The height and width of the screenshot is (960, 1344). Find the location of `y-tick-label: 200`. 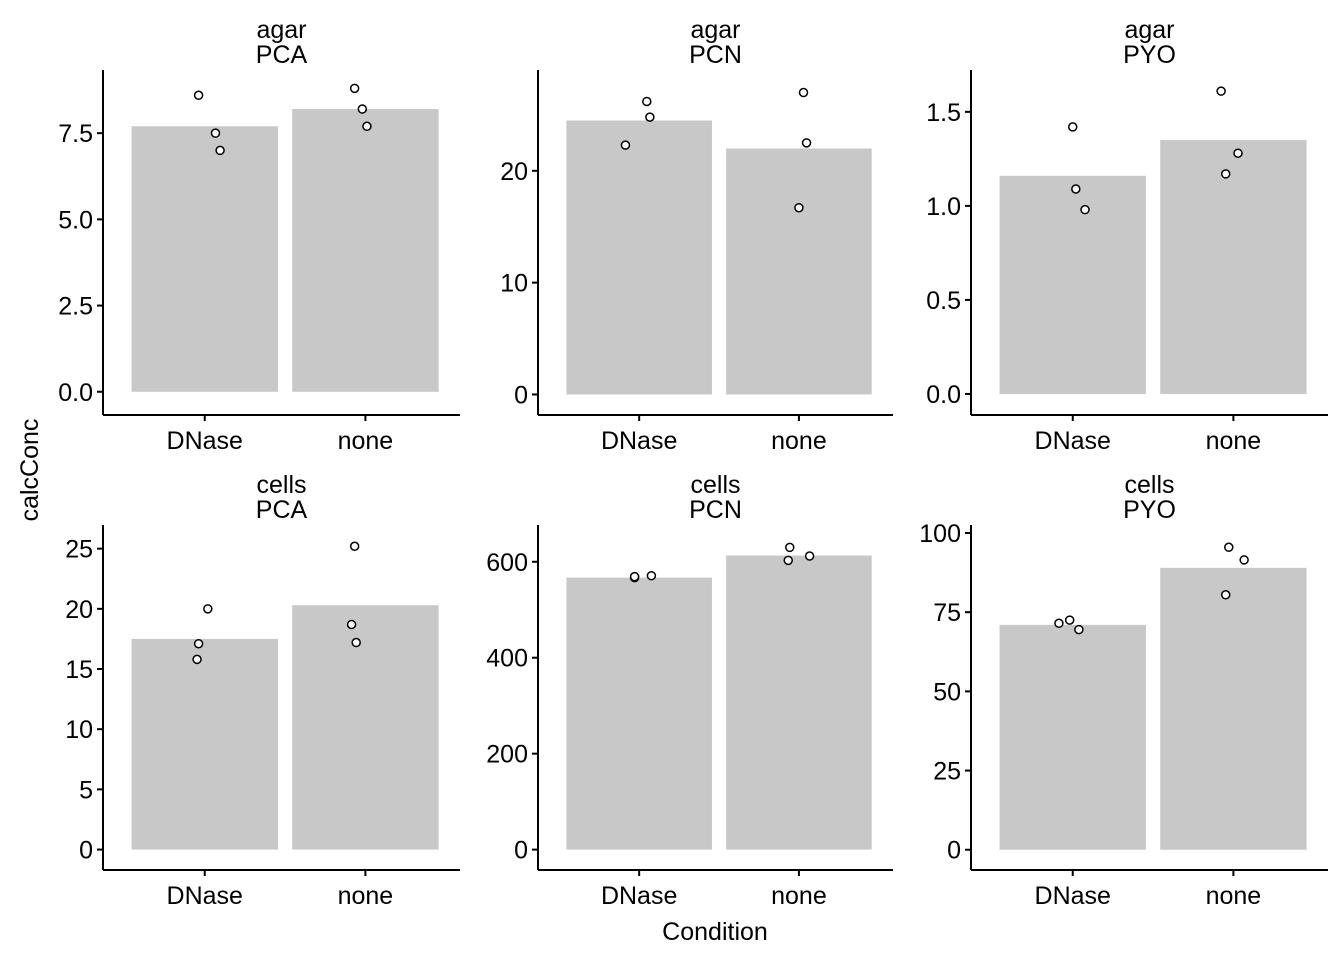

y-tick-label: 200 is located at coordinates (507, 755).